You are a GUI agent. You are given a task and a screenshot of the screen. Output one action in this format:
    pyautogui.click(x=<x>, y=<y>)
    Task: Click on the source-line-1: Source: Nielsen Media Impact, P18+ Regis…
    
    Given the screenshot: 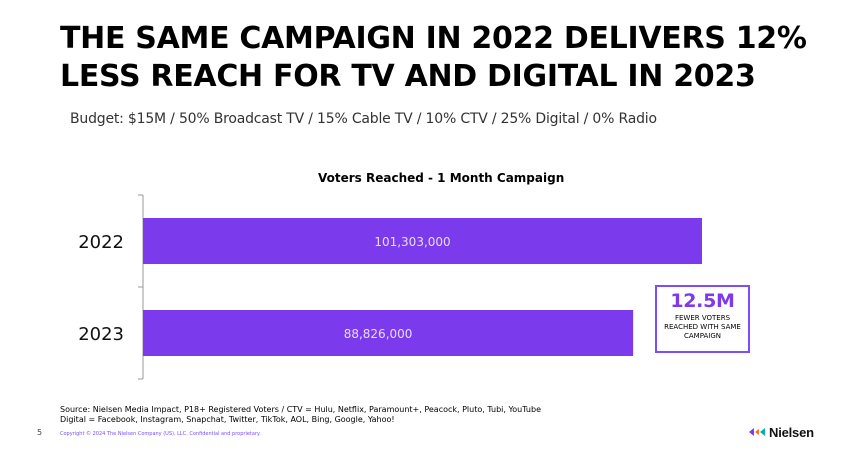 What is the action you would take?
    pyautogui.click(x=300, y=409)
    